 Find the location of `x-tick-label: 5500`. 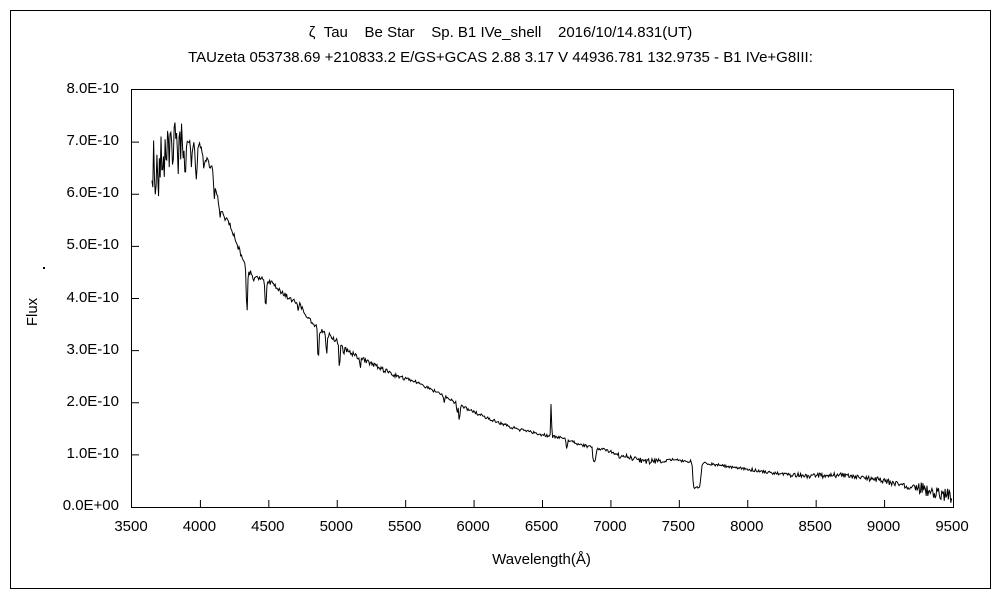

x-tick-label: 5500 is located at coordinates (404, 526).